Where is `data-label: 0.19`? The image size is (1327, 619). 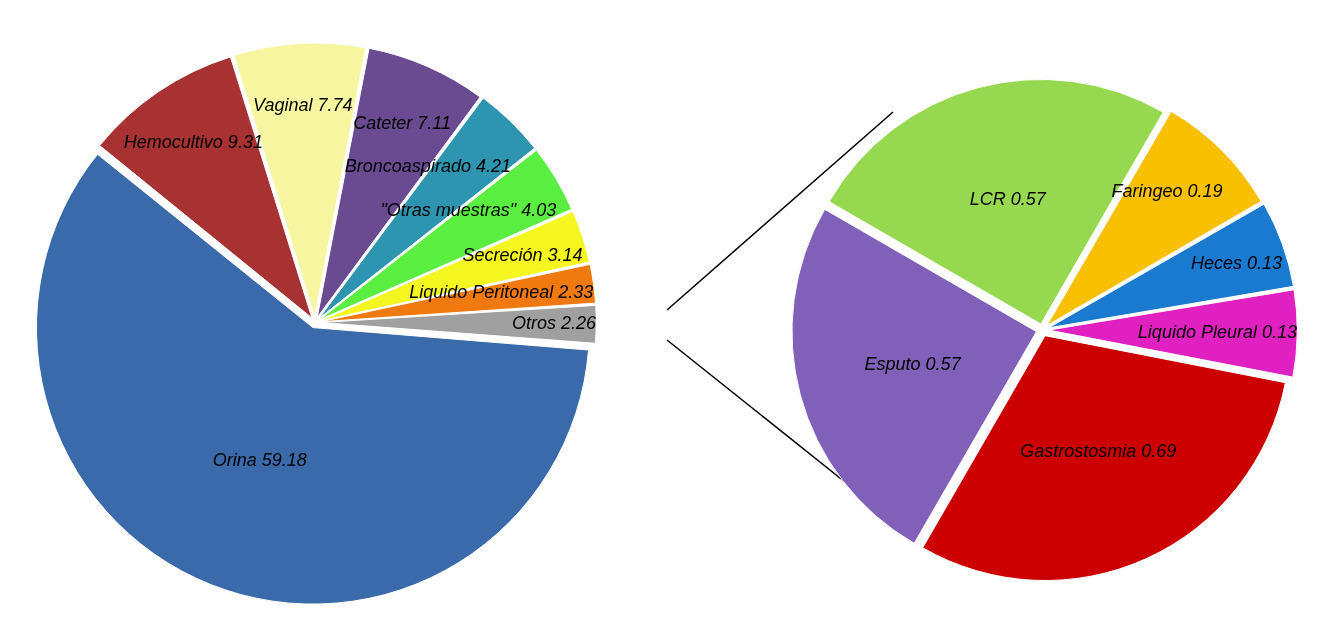
data-label: 0.19 is located at coordinates (1205, 190).